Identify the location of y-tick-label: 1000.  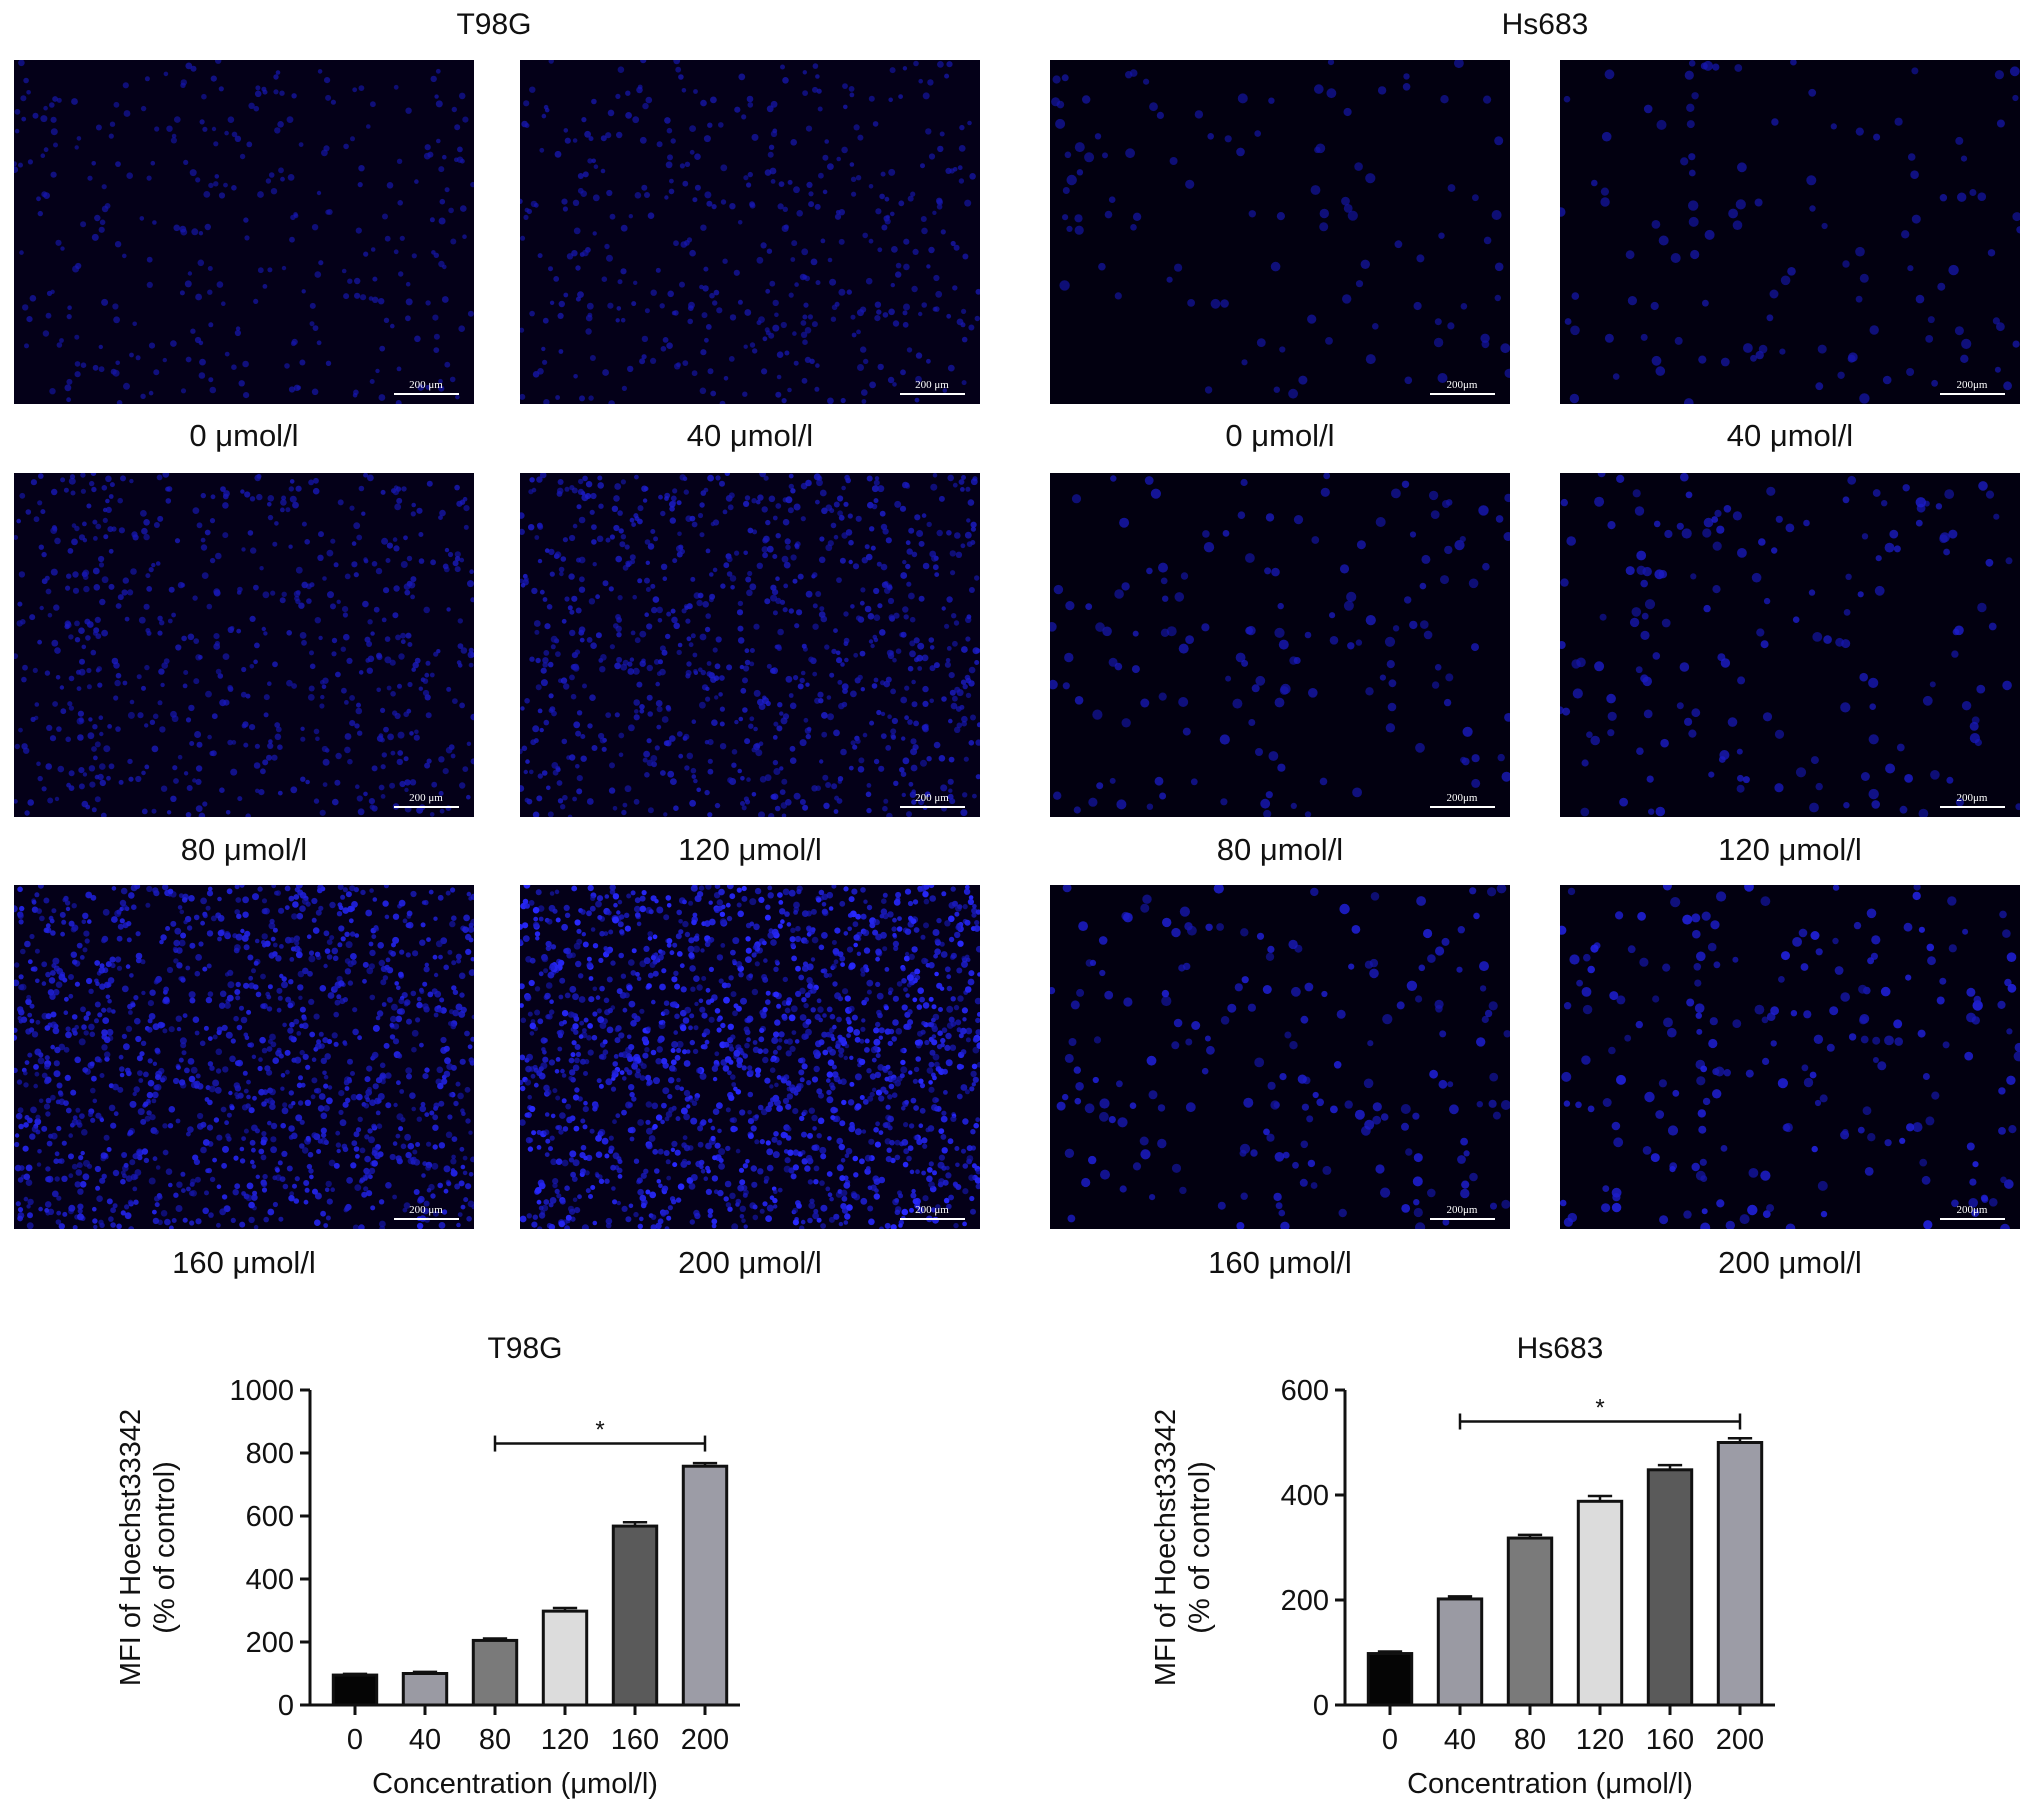
(261, 1391).